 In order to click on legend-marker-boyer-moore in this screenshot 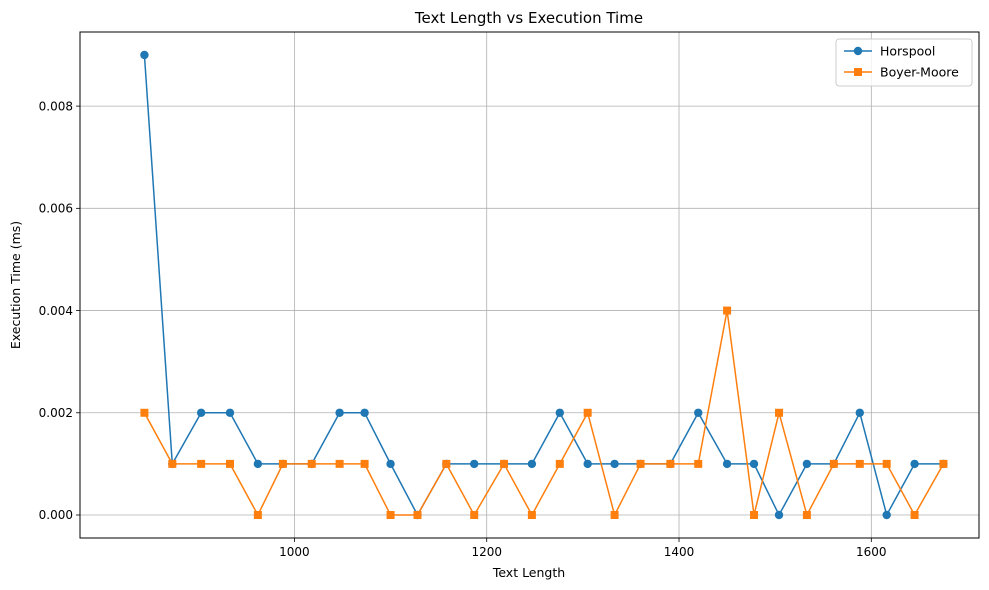, I will do `click(858, 72)`.